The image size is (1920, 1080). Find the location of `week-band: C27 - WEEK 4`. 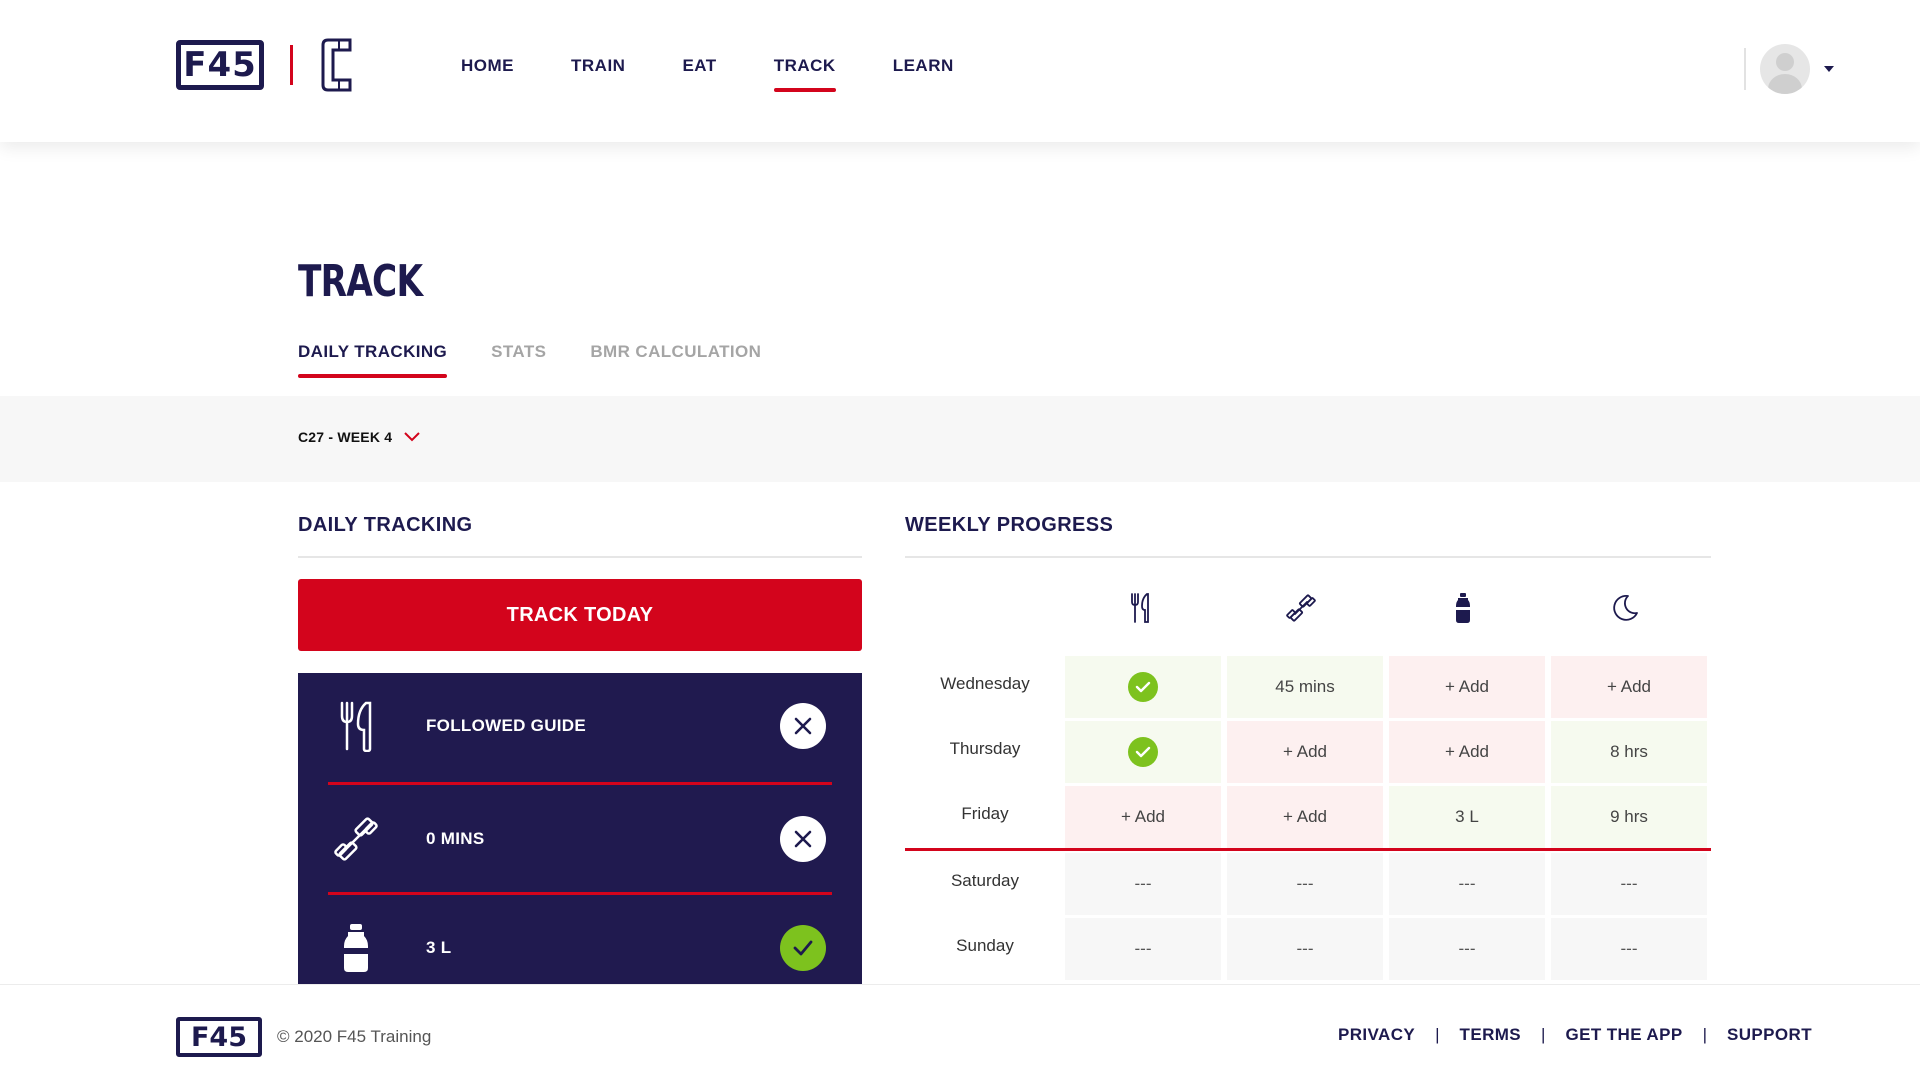

week-band: C27 - WEEK 4 is located at coordinates (960, 439).